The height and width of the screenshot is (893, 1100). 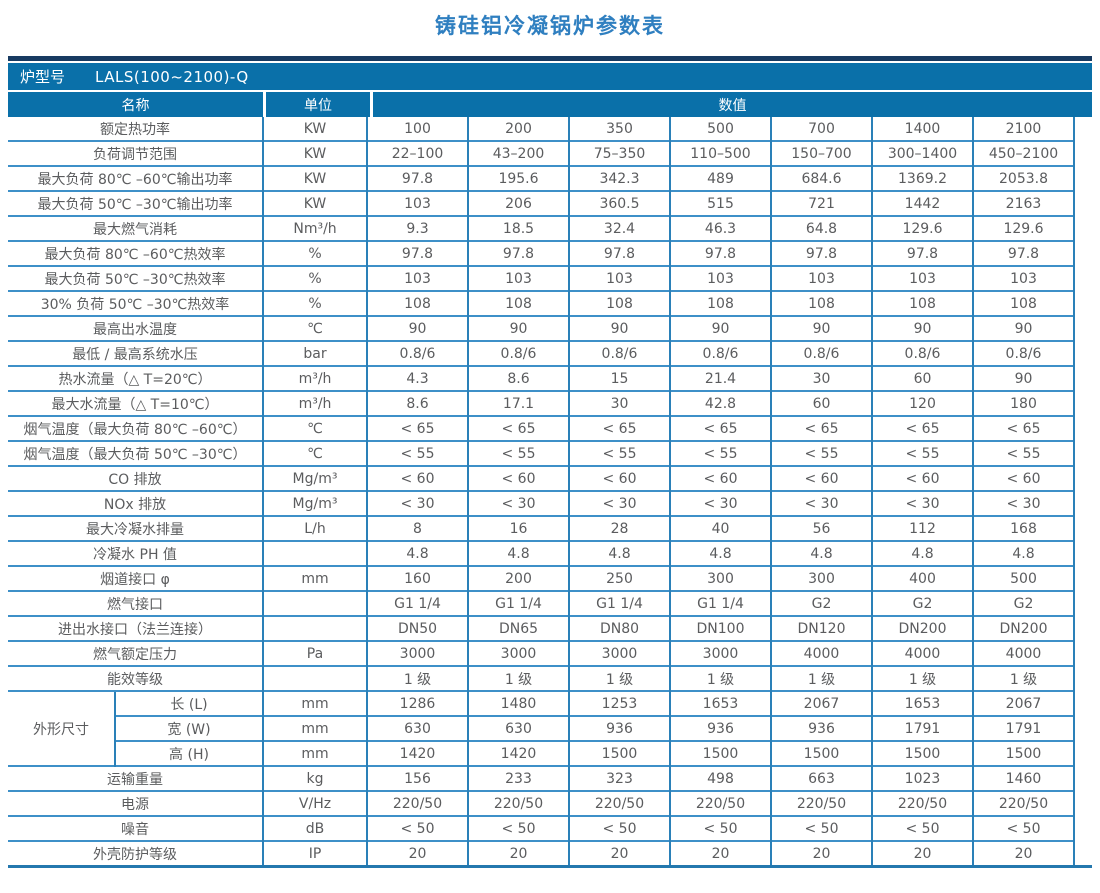 What do you see at coordinates (135, 378) in the screenshot?
I see `row-label: 热水流量（△ T=20℃）` at bounding box center [135, 378].